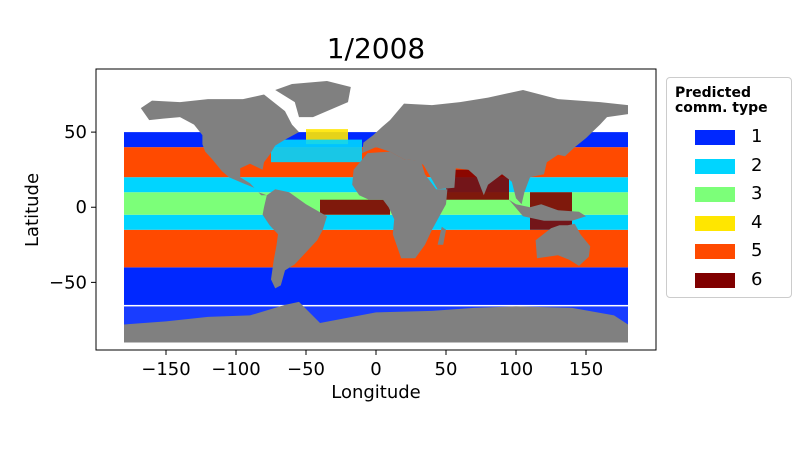 Image resolution: width=800 pixels, height=450 pixels. Describe the element at coordinates (516, 369) in the screenshot. I see `x-tick-label: 100` at that location.